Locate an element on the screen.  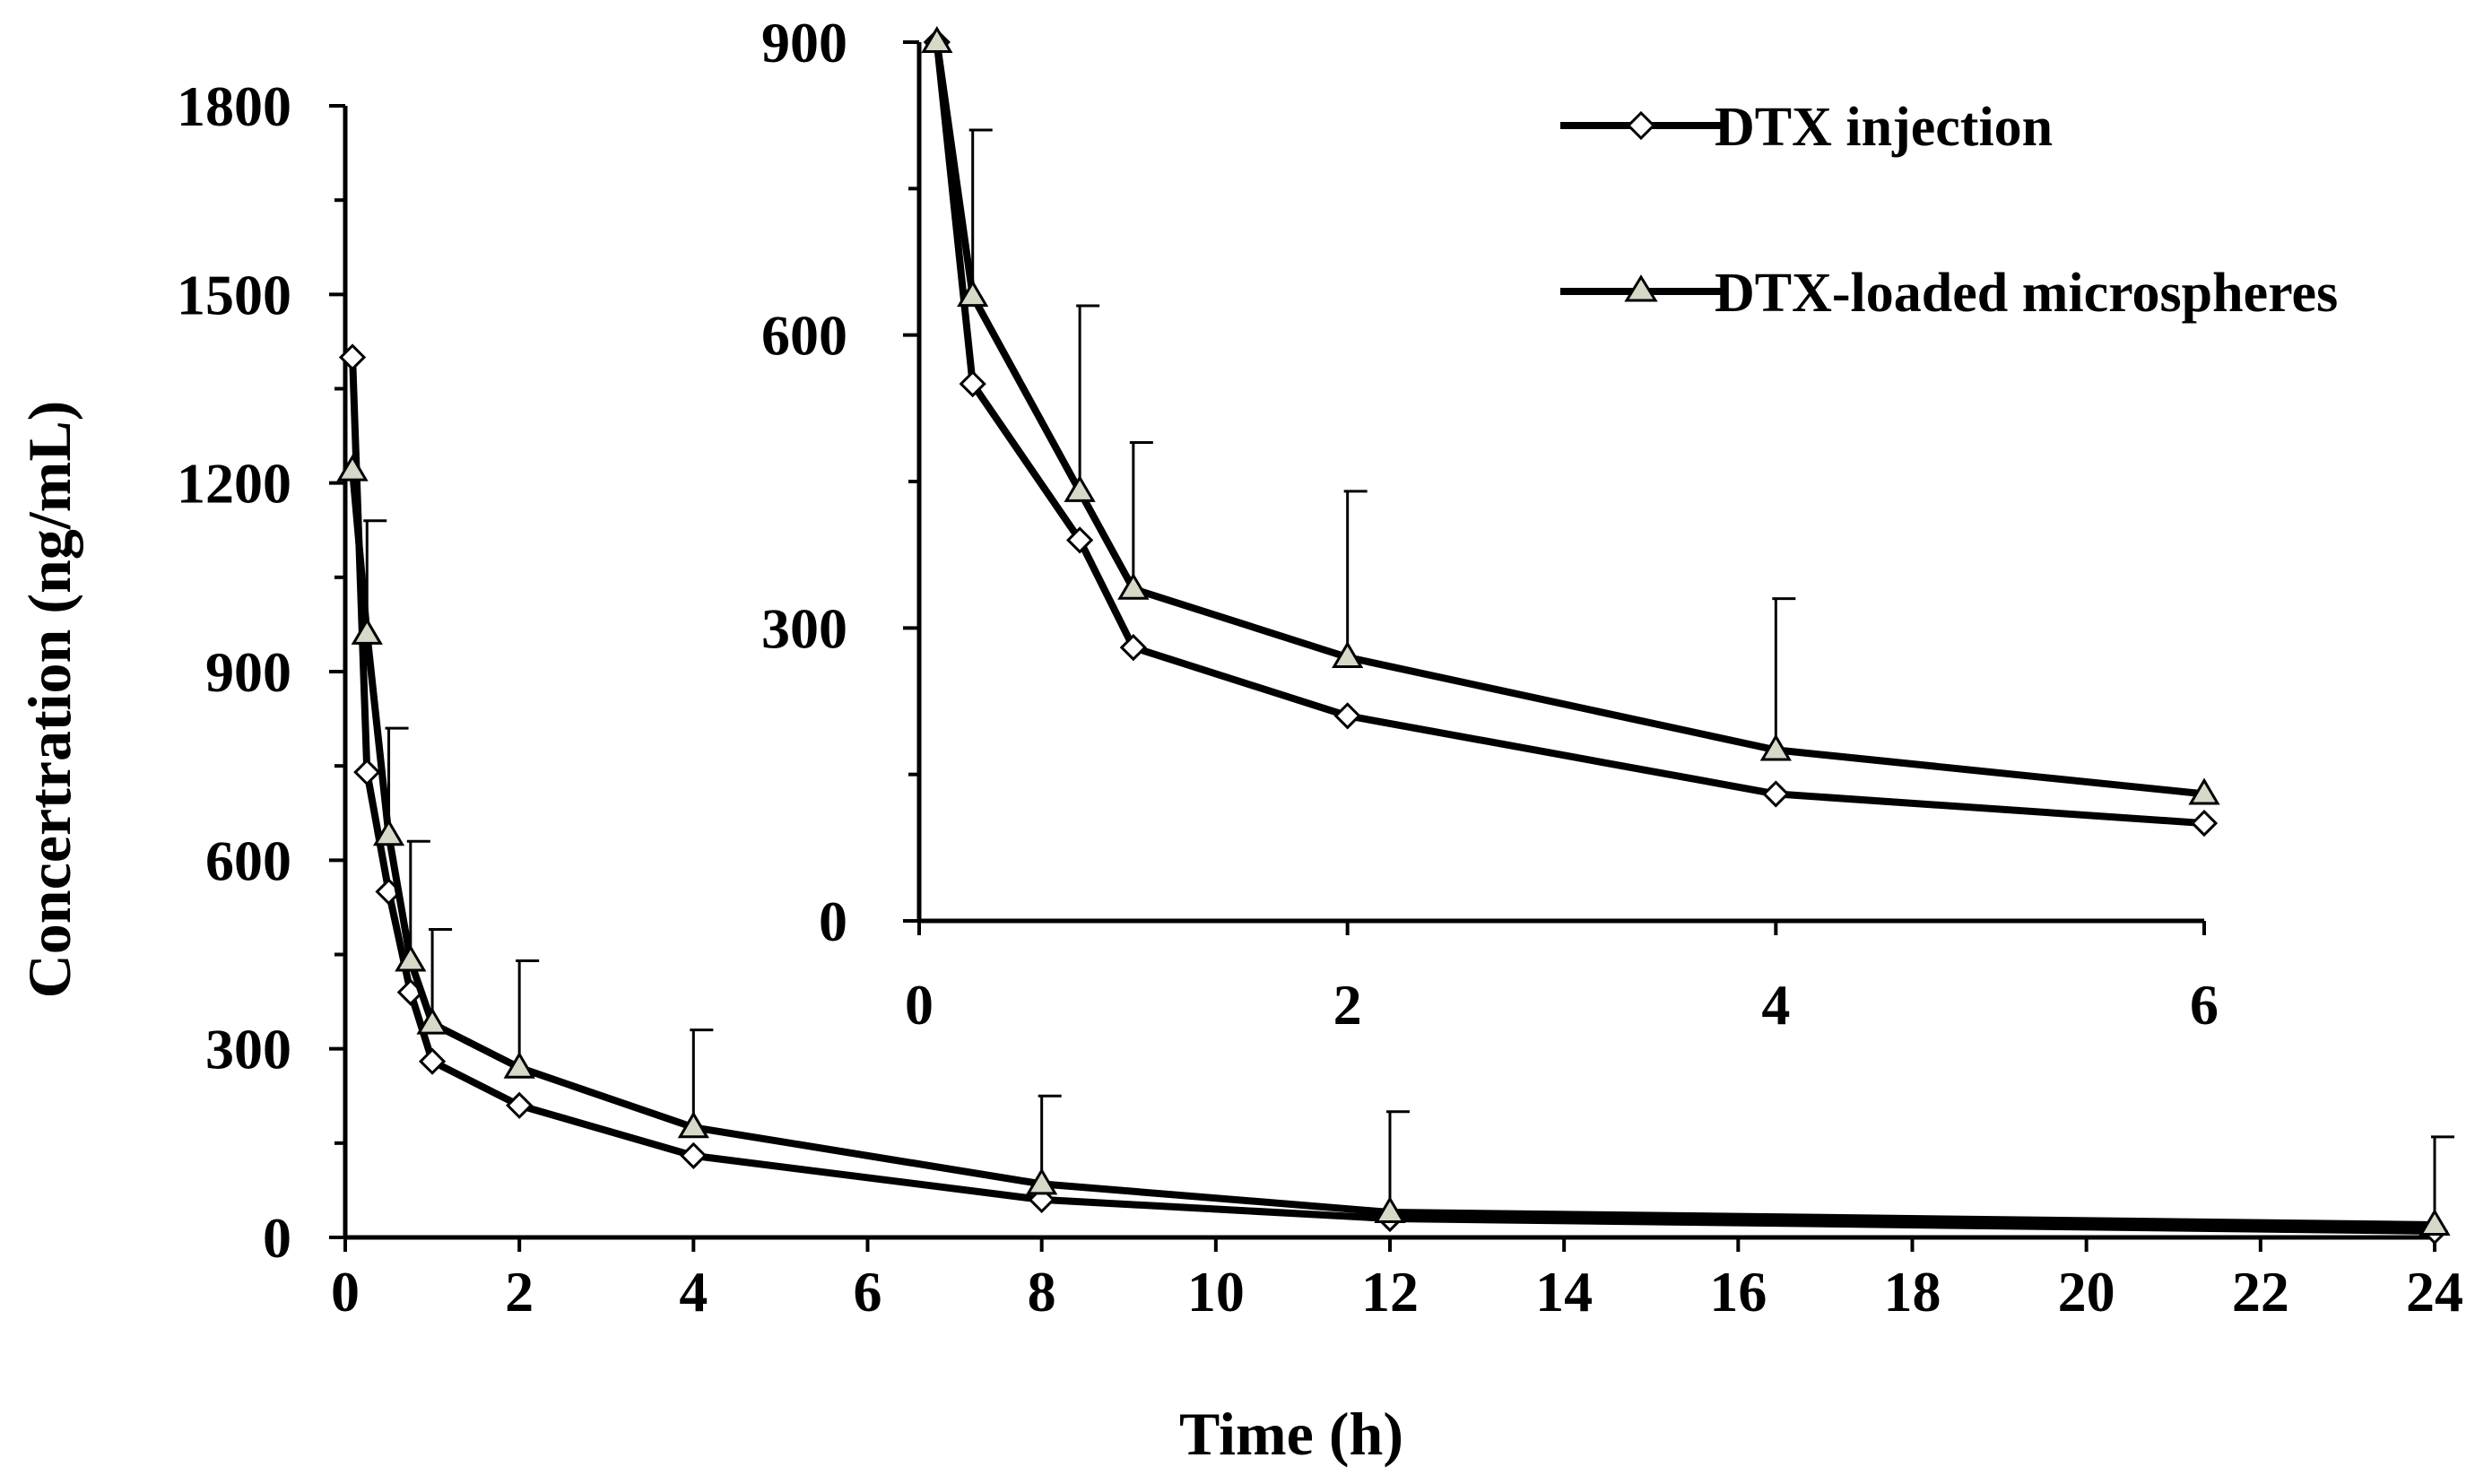
main-x-tick-label: 4 is located at coordinates (693, 1291).